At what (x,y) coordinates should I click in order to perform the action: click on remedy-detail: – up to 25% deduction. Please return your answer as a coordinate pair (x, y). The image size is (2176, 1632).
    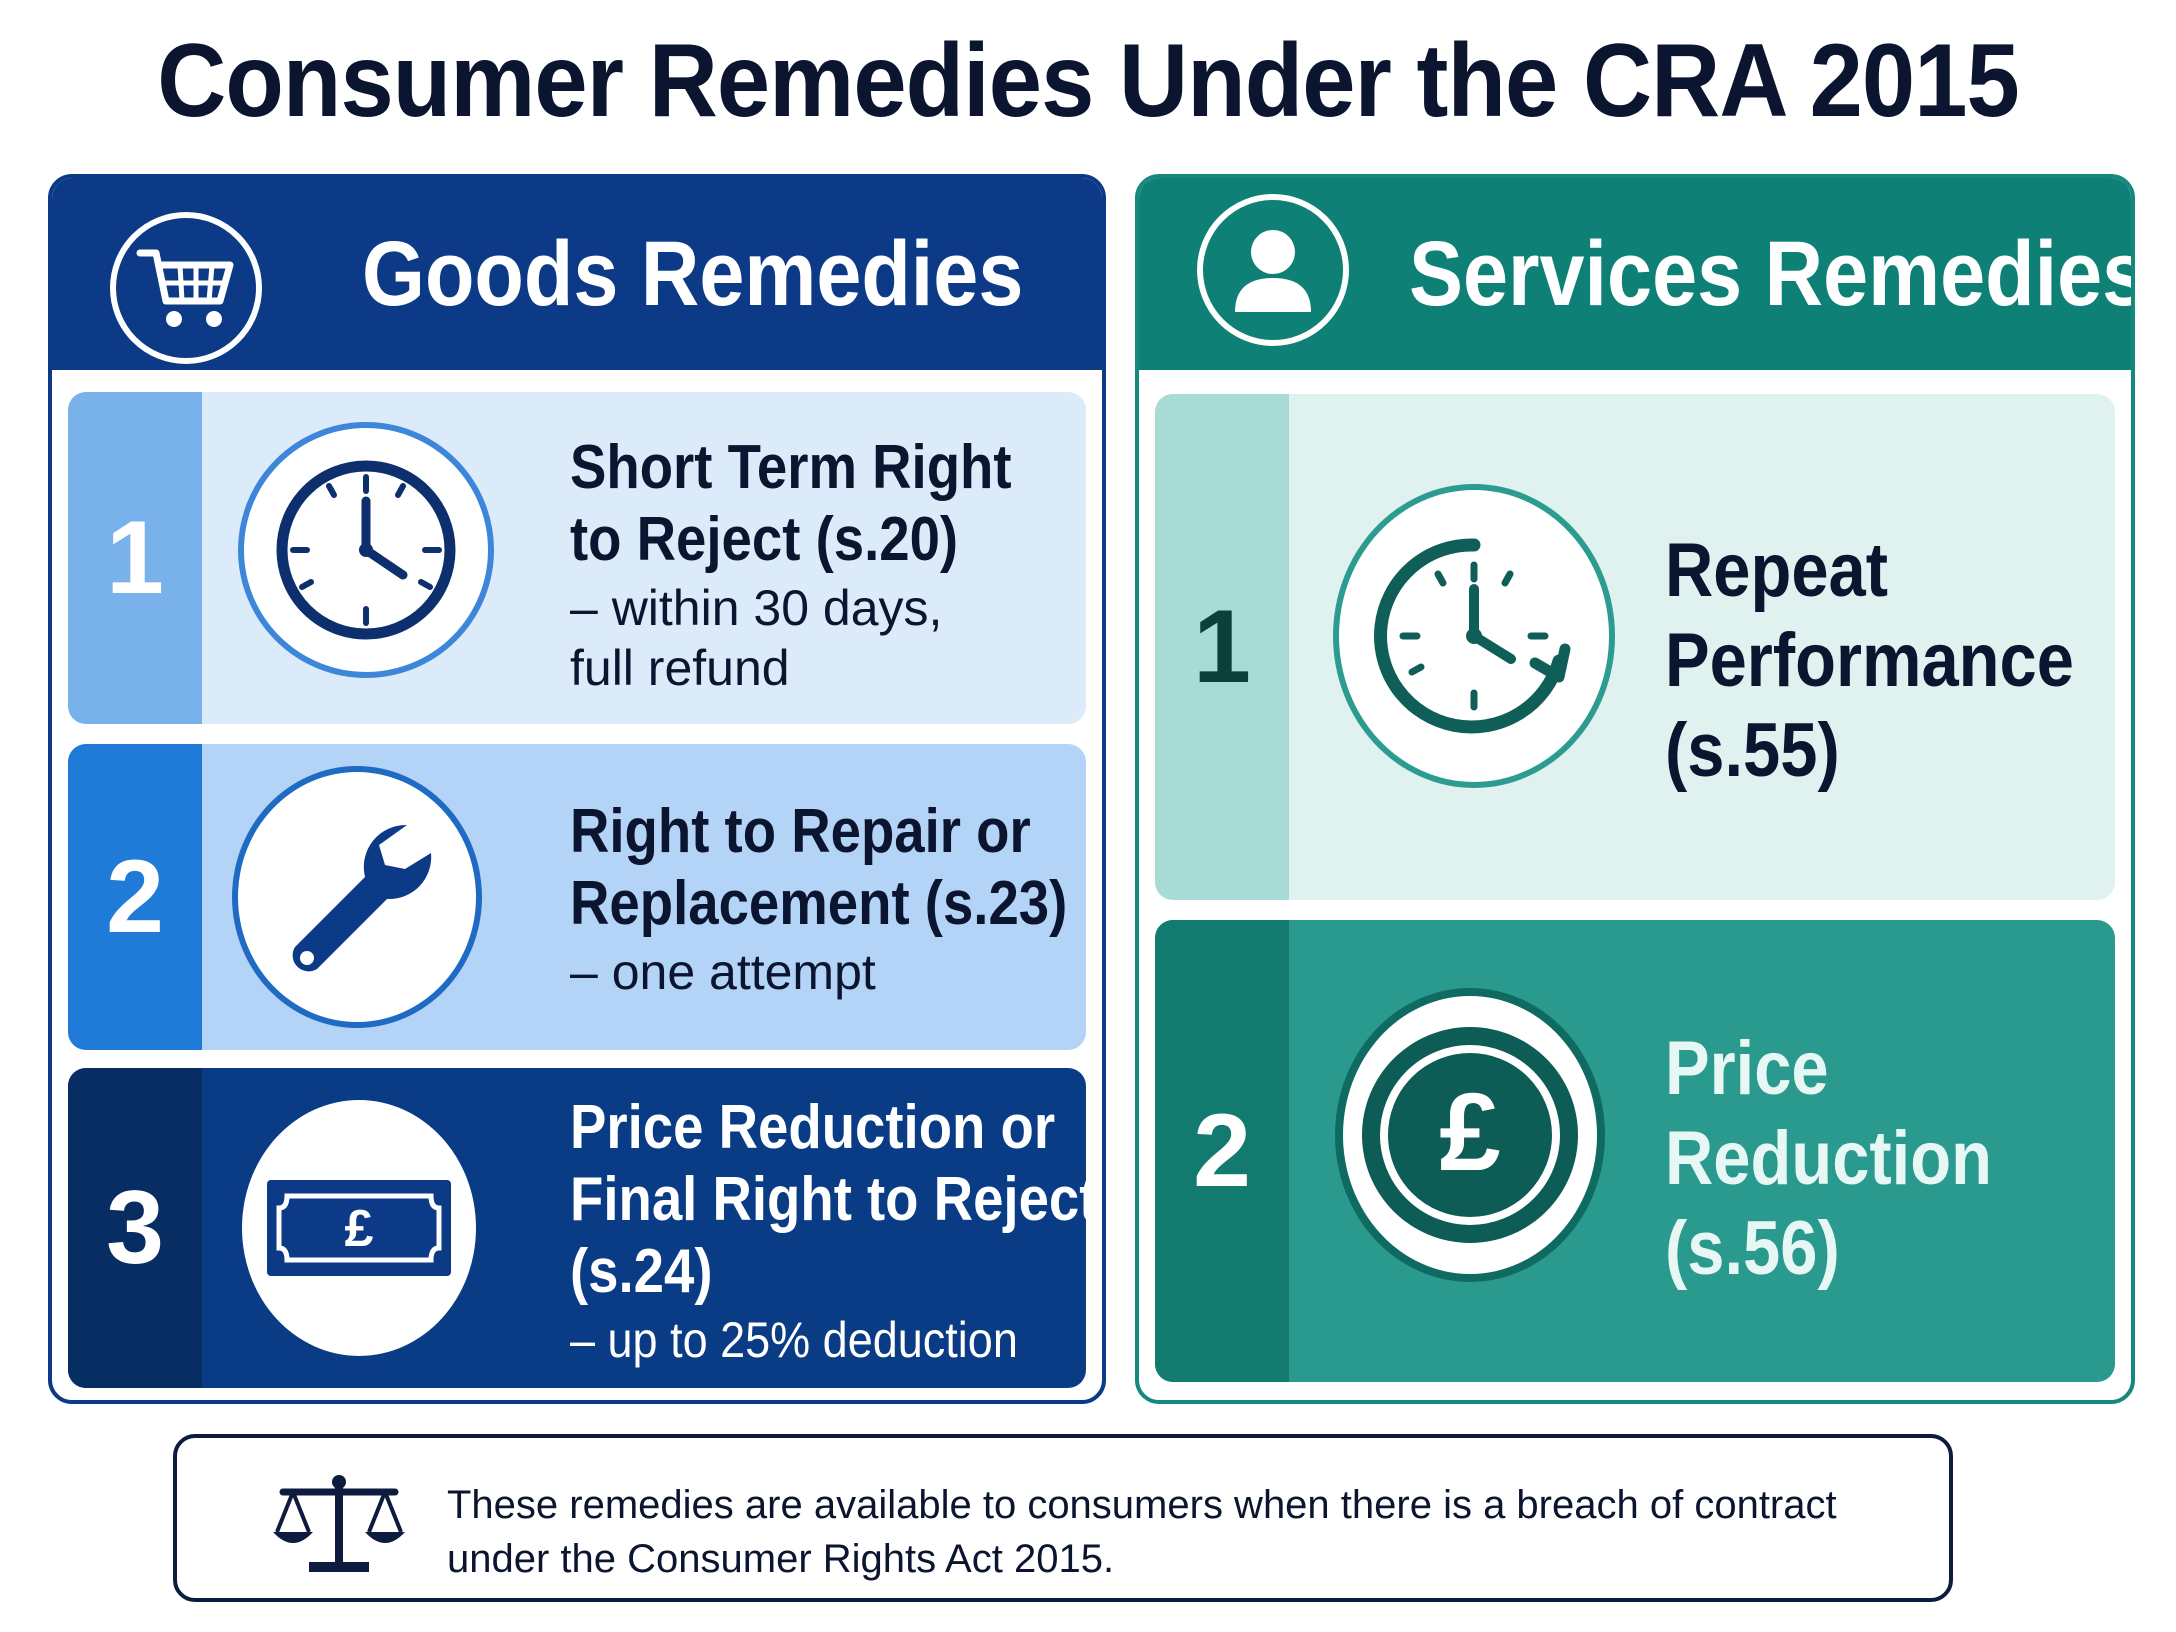
    Looking at the image, I should click on (828, 1340).